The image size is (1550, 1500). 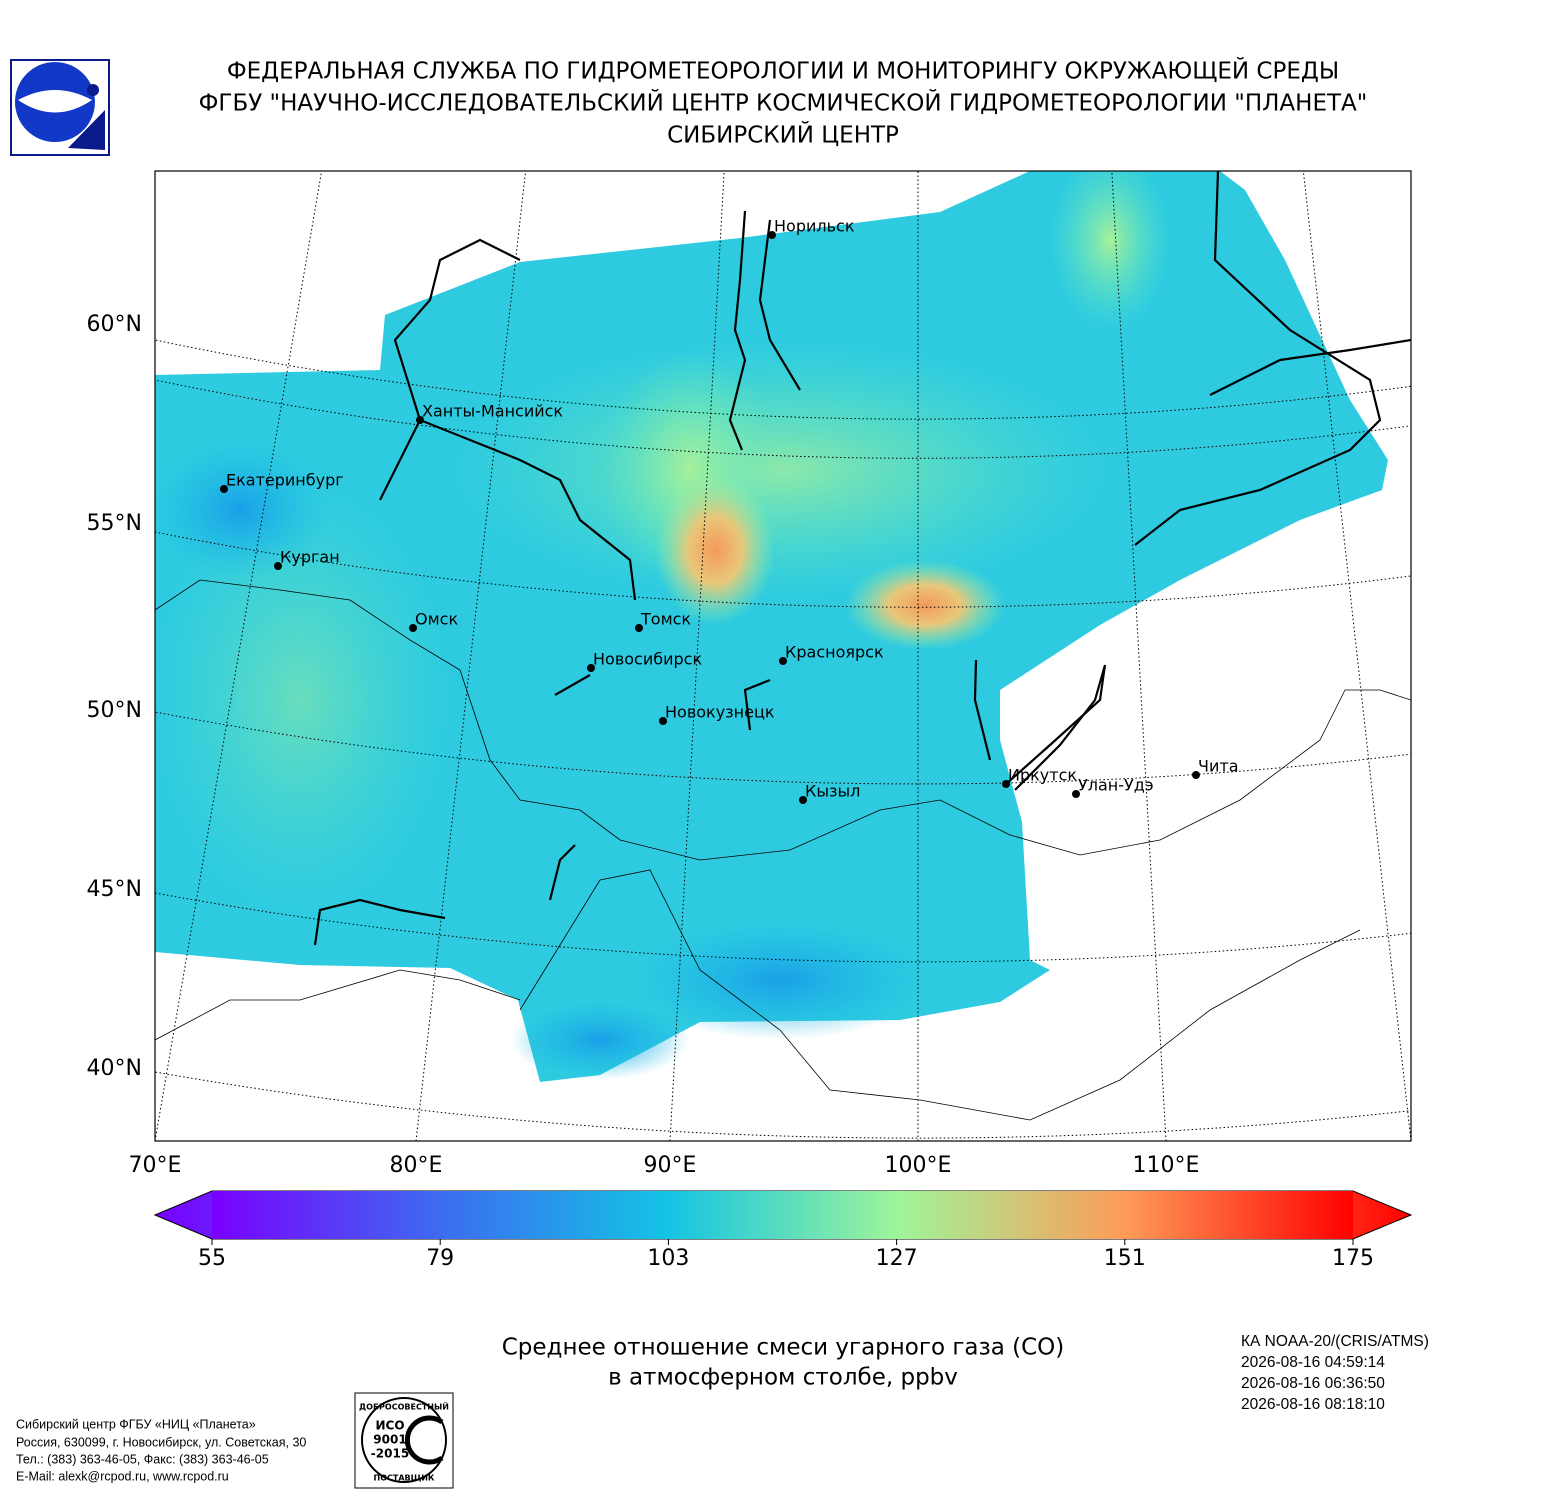 What do you see at coordinates (310, 557) in the screenshot?
I see `city-label: Курган` at bounding box center [310, 557].